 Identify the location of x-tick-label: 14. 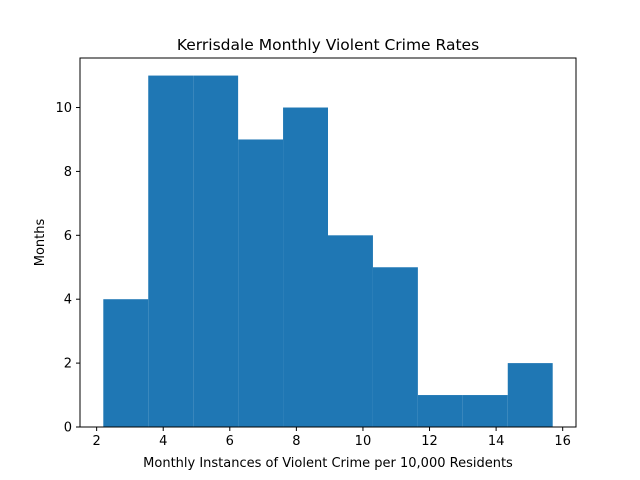
(496, 441).